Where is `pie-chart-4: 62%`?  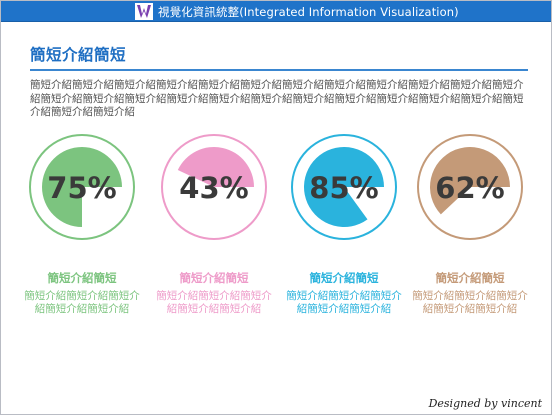 pie-chart-4: 62% is located at coordinates (470, 187).